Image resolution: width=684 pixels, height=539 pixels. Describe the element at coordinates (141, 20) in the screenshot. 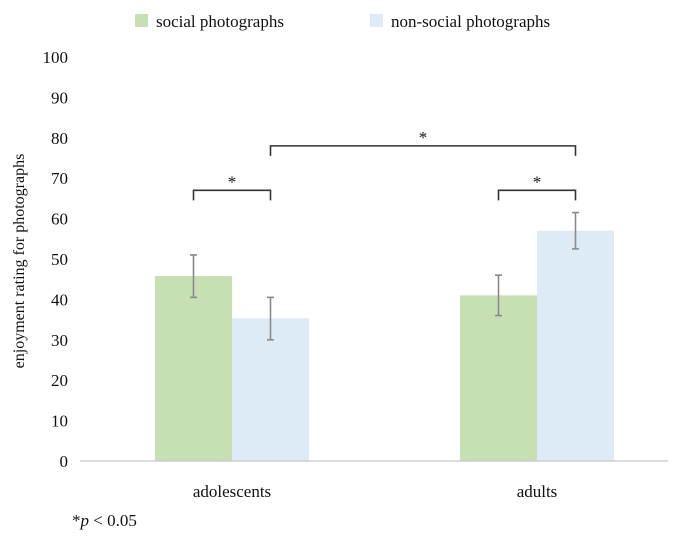

I see `legend-swatch-social` at that location.